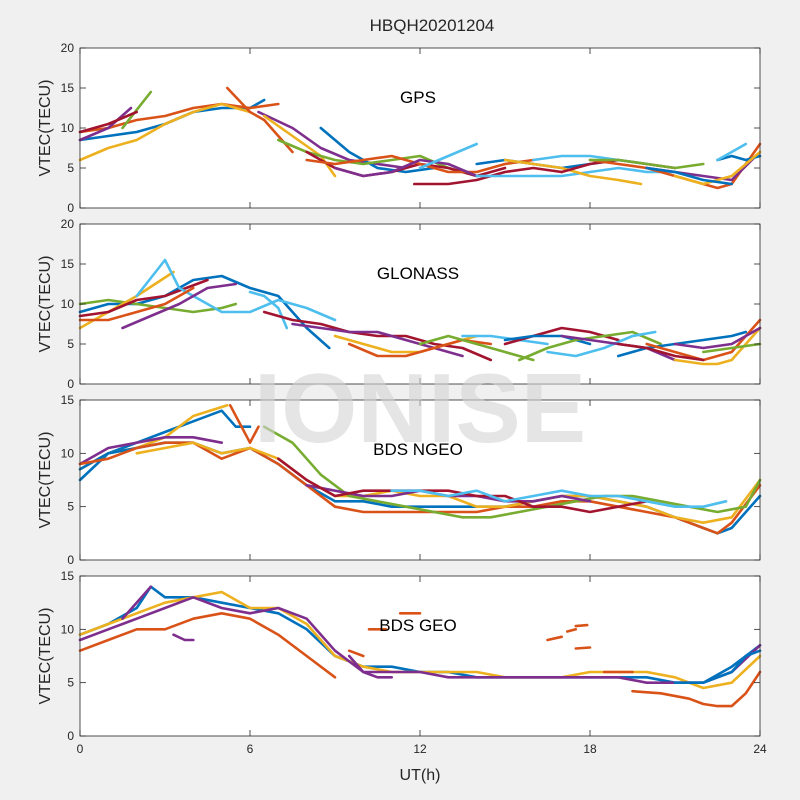 This screenshot has height=800, width=800. Describe the element at coordinates (420, 775) in the screenshot. I see `x-axis-label: UT(h)` at that location.